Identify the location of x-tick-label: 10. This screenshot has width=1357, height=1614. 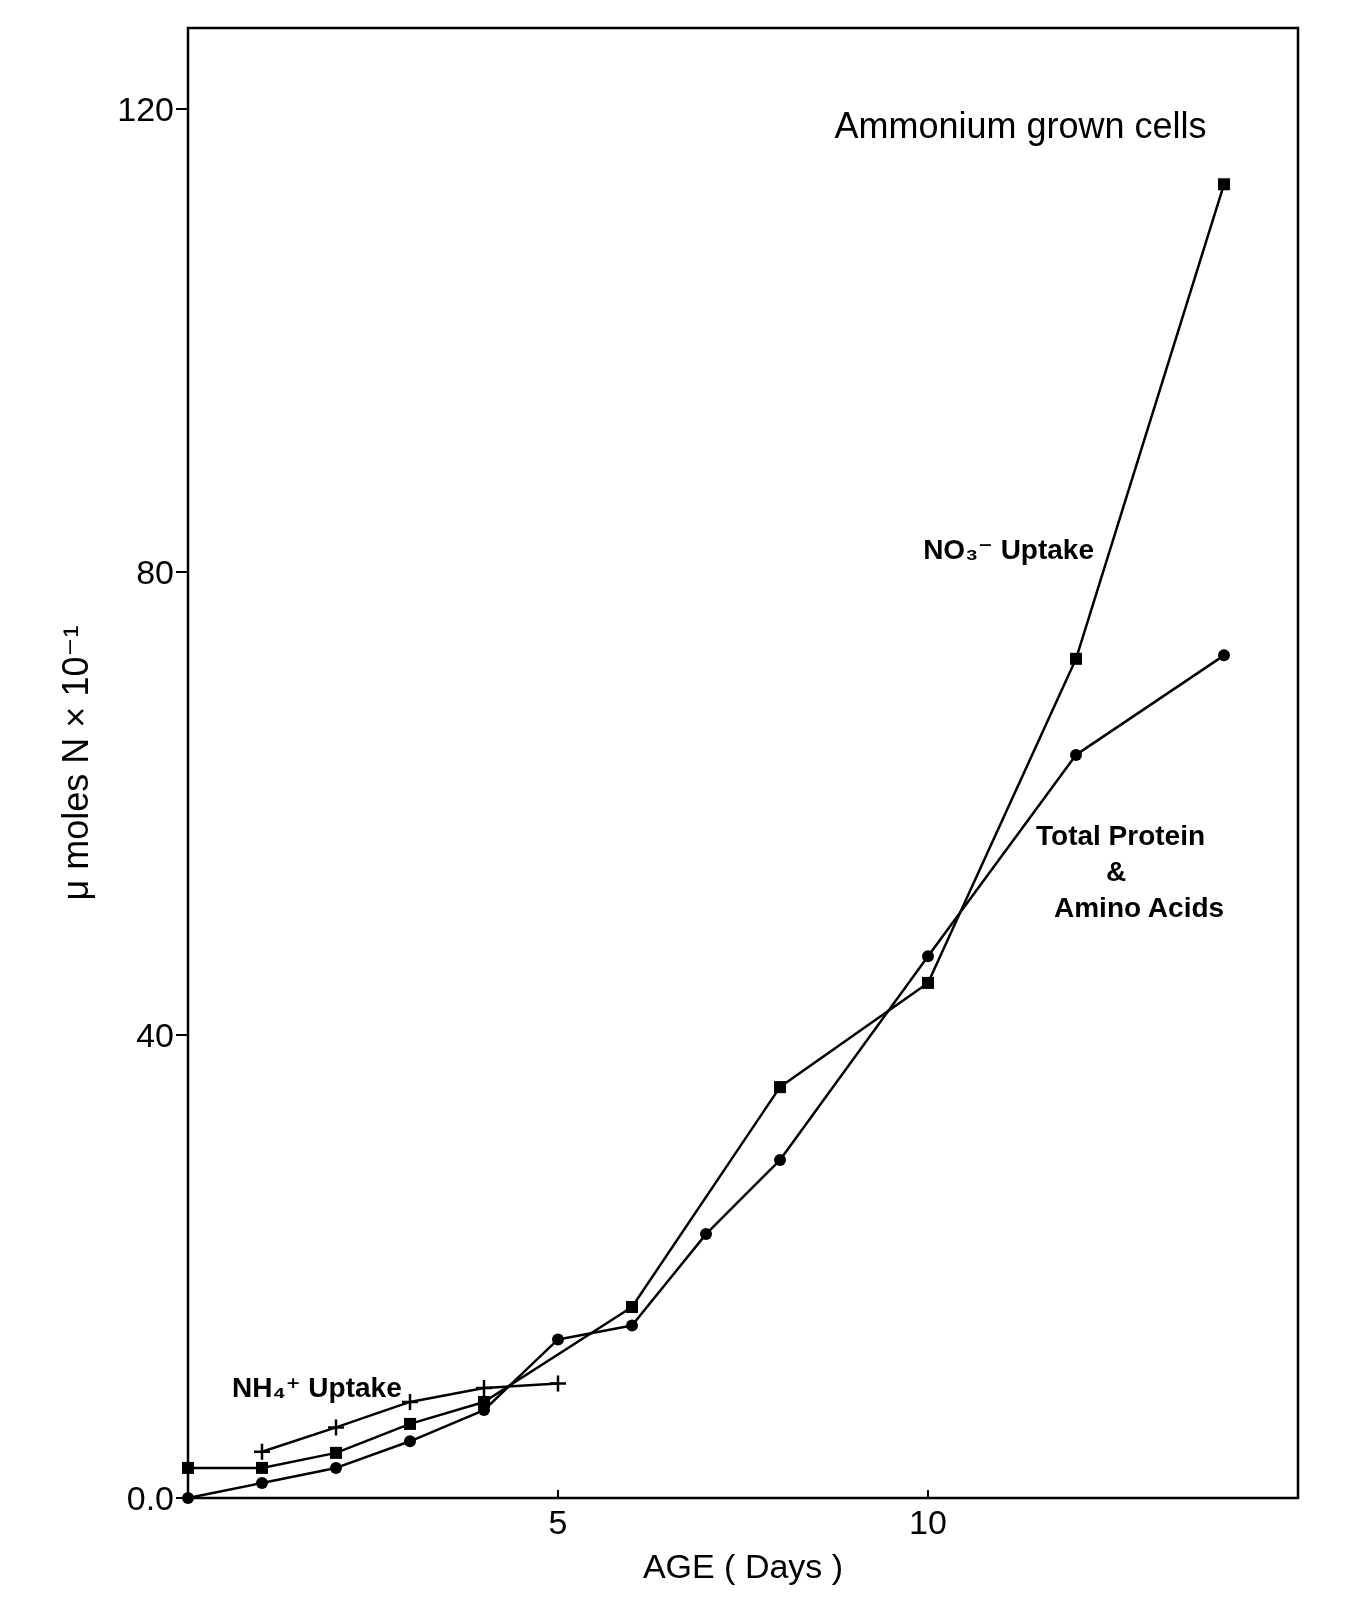
(928, 1522).